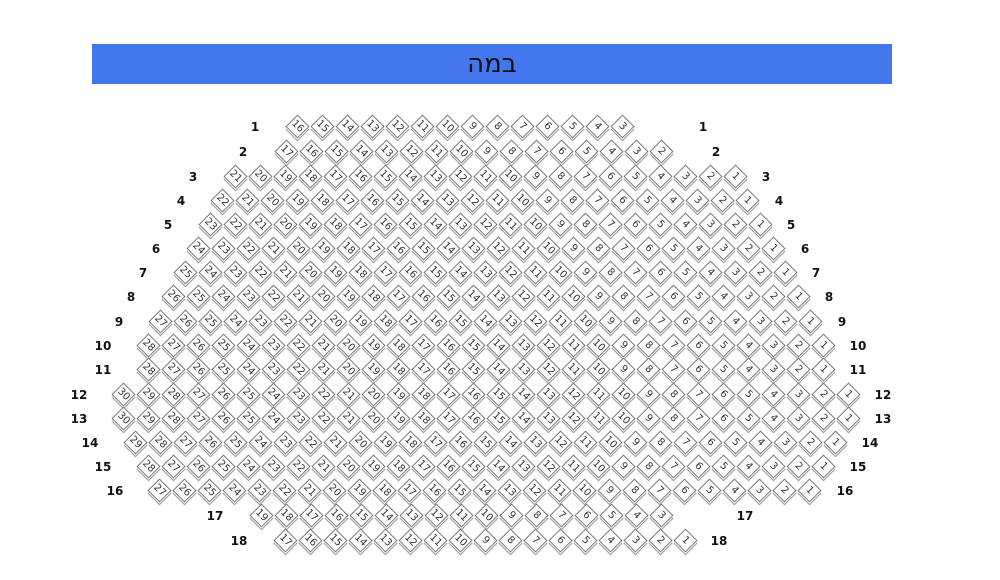 Image resolution: width=1000 pixels, height=580 pixels. Describe the element at coordinates (135, 442) in the screenshot. I see `seat: 29` at that location.